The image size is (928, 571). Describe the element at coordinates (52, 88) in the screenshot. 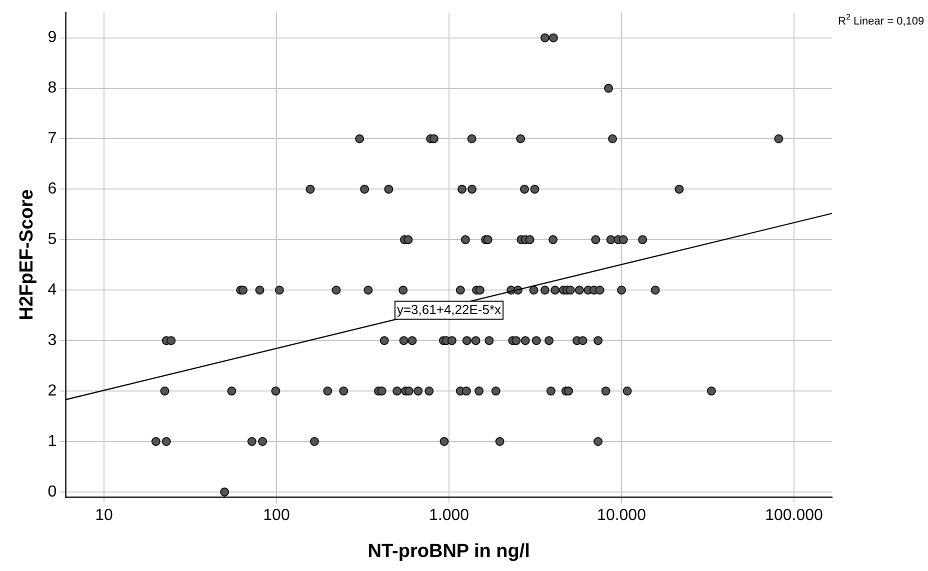

I see `y-tick-label: 8` at that location.